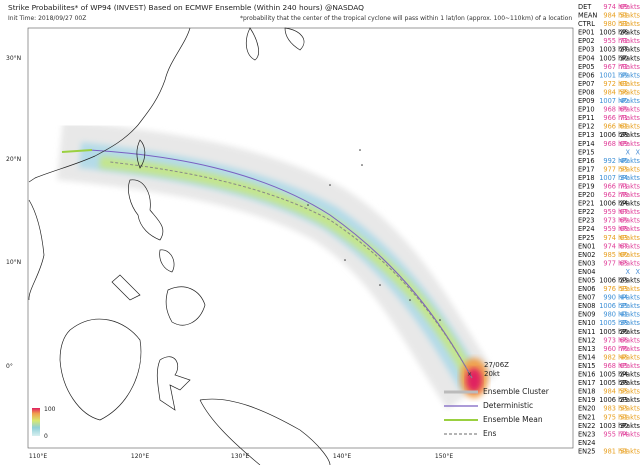 This screenshot has width=640, height=465. What do you see at coordinates (374, 235) in the screenshot?
I see `islands` at bounding box center [374, 235].